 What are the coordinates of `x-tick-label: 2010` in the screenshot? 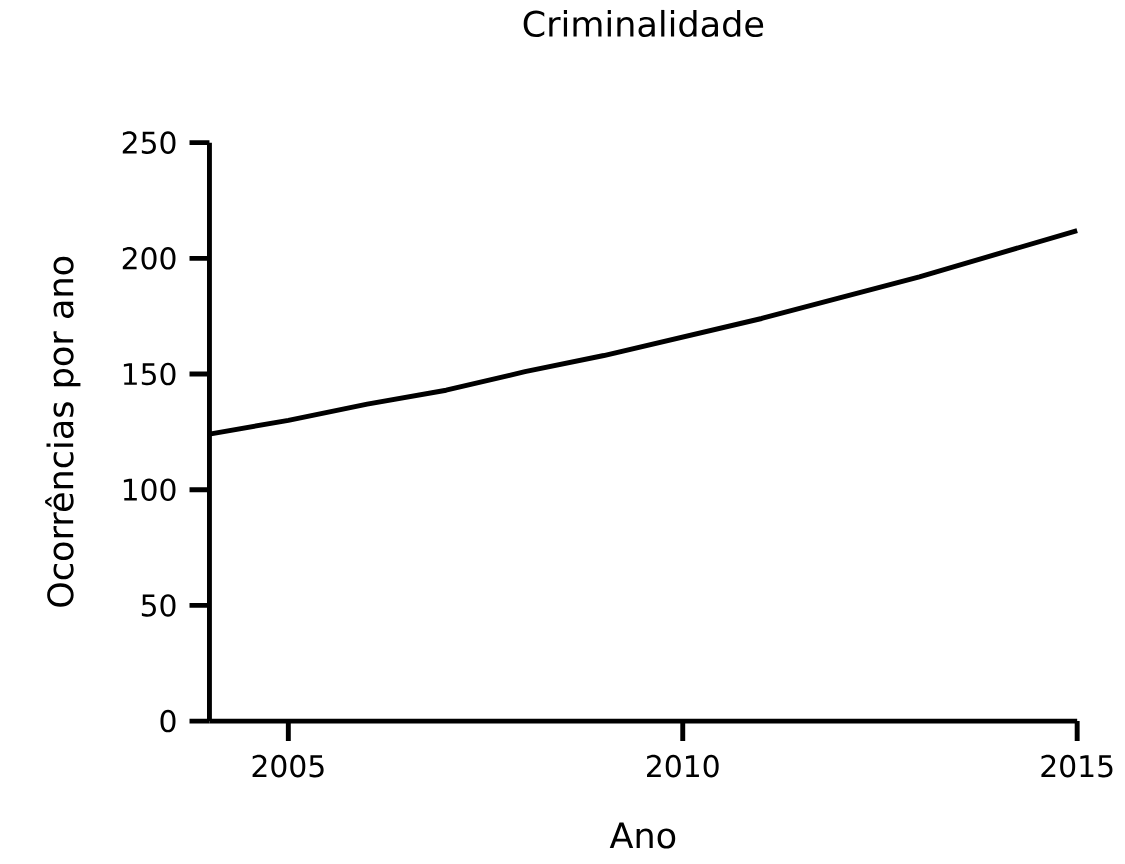 It's located at (683, 766).